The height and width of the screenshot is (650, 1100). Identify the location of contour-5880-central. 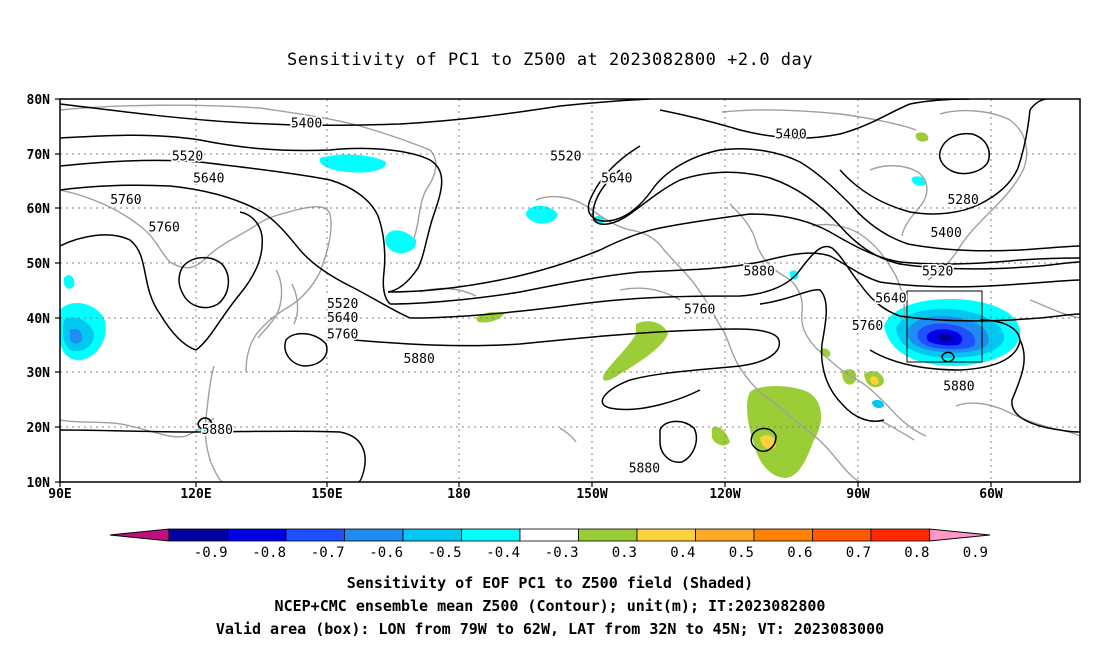
(567, 369).